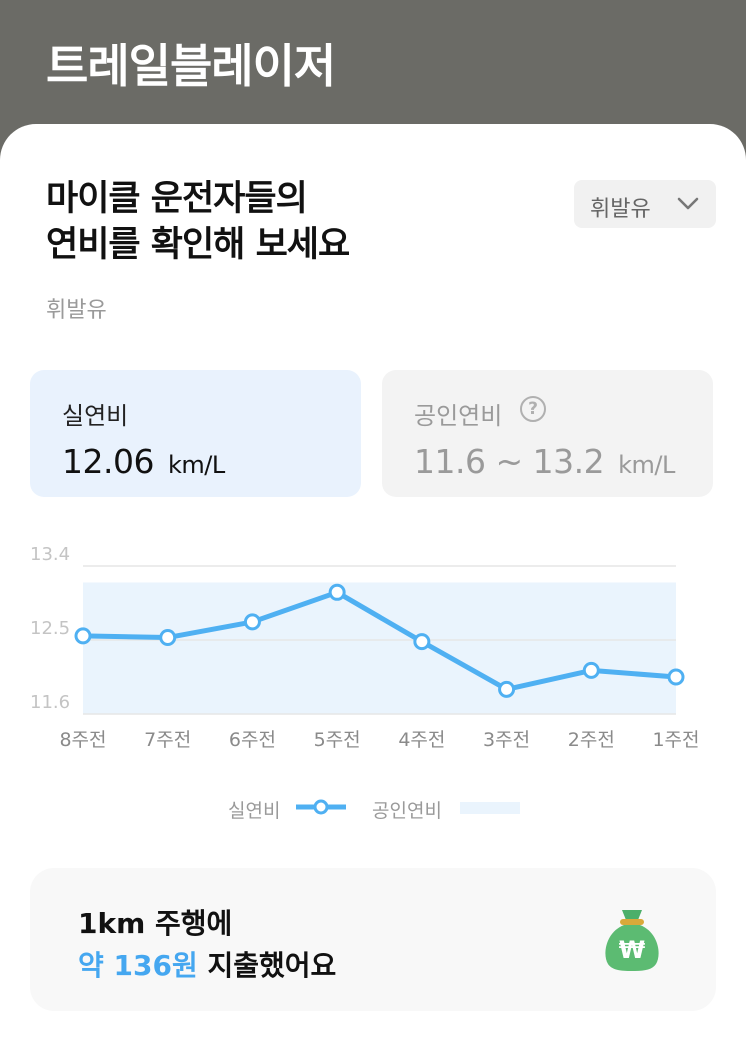 The height and width of the screenshot is (1048, 746). What do you see at coordinates (50, 702) in the screenshot?
I see `y-tick-label: 11.6` at bounding box center [50, 702].